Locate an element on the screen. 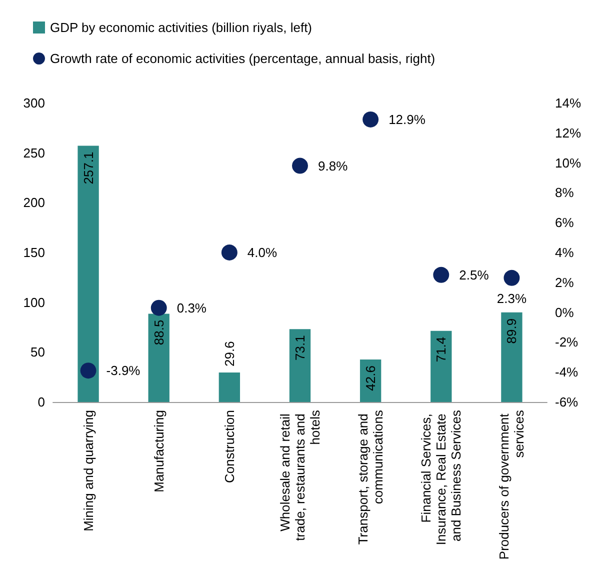  y2-tick-label: 2% is located at coordinates (564, 282).